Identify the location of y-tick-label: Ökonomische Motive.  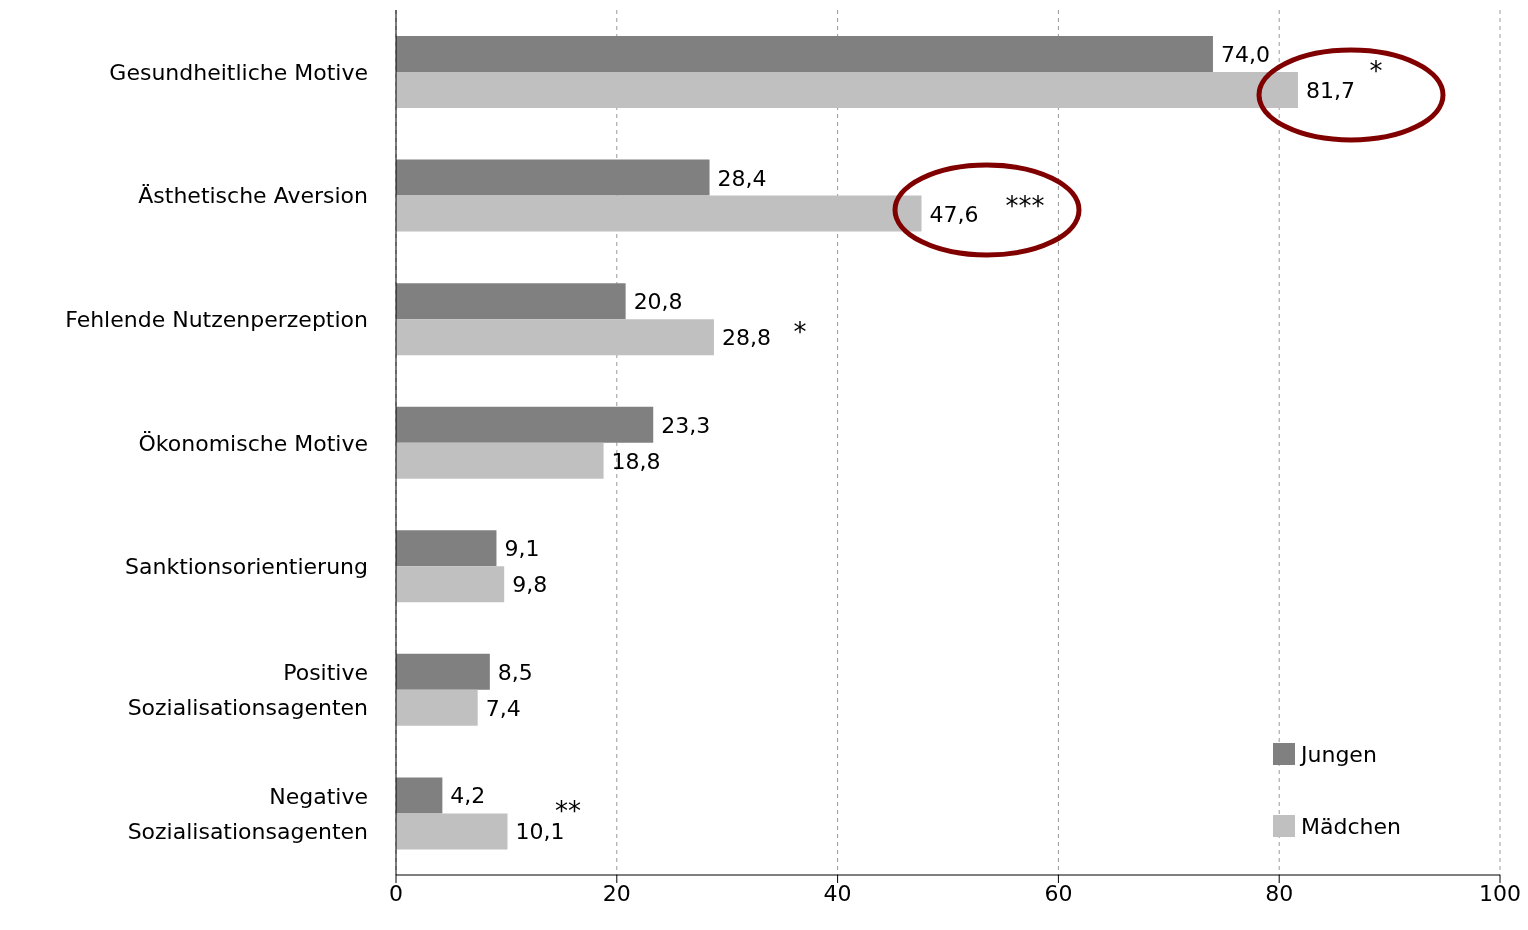
(253, 443).